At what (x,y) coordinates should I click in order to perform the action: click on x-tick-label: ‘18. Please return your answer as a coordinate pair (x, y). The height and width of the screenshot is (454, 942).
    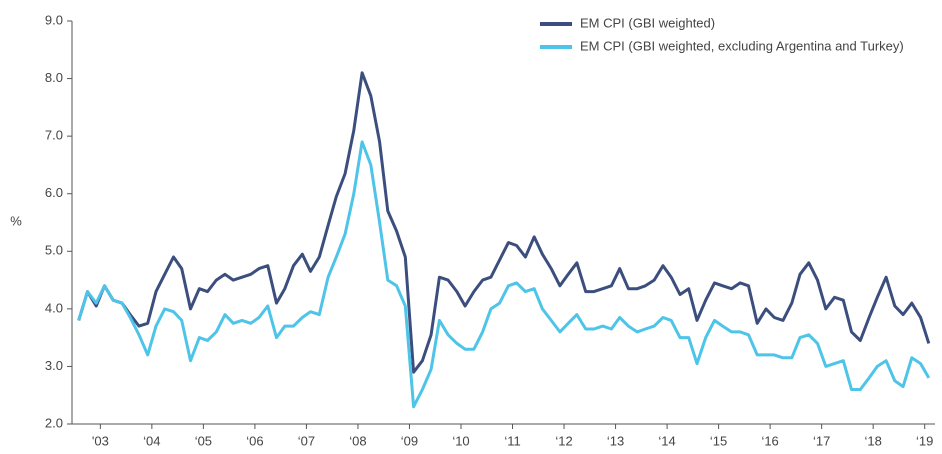
    Looking at the image, I should click on (872, 440).